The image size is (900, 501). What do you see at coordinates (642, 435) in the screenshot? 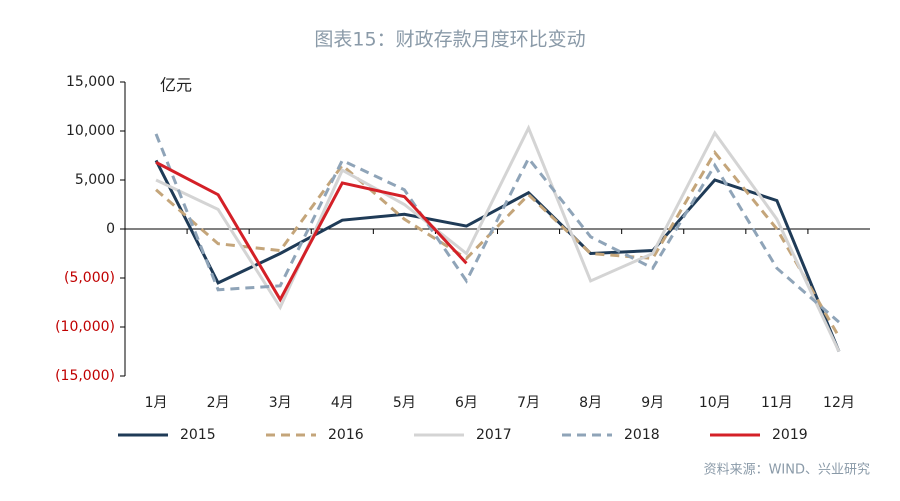
I see `legend-label: 2018` at bounding box center [642, 435].